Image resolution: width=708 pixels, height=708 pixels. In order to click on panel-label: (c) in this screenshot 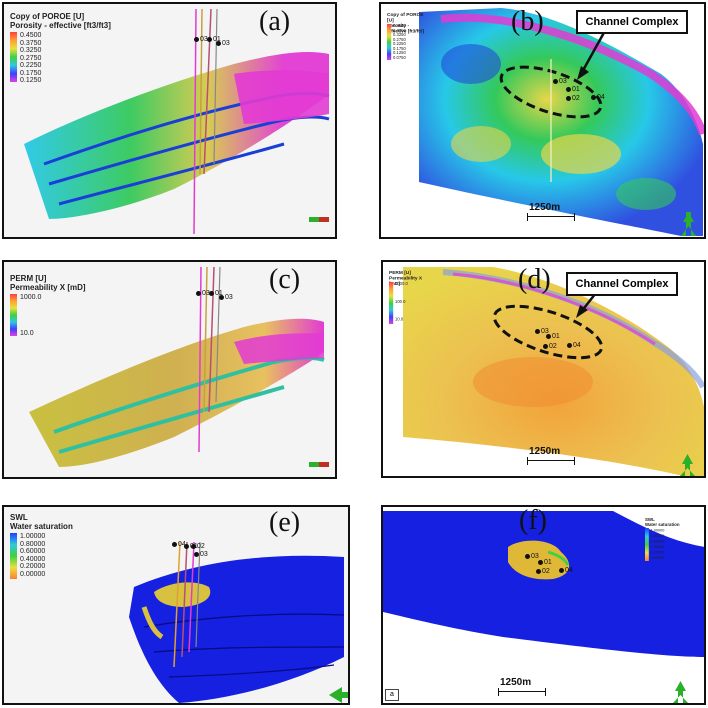, I will do `click(285, 279)`.